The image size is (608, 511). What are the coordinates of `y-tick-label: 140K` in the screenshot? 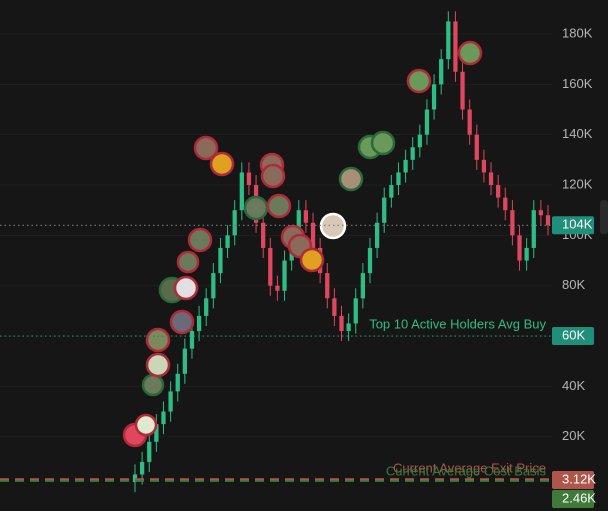 It's located at (577, 133).